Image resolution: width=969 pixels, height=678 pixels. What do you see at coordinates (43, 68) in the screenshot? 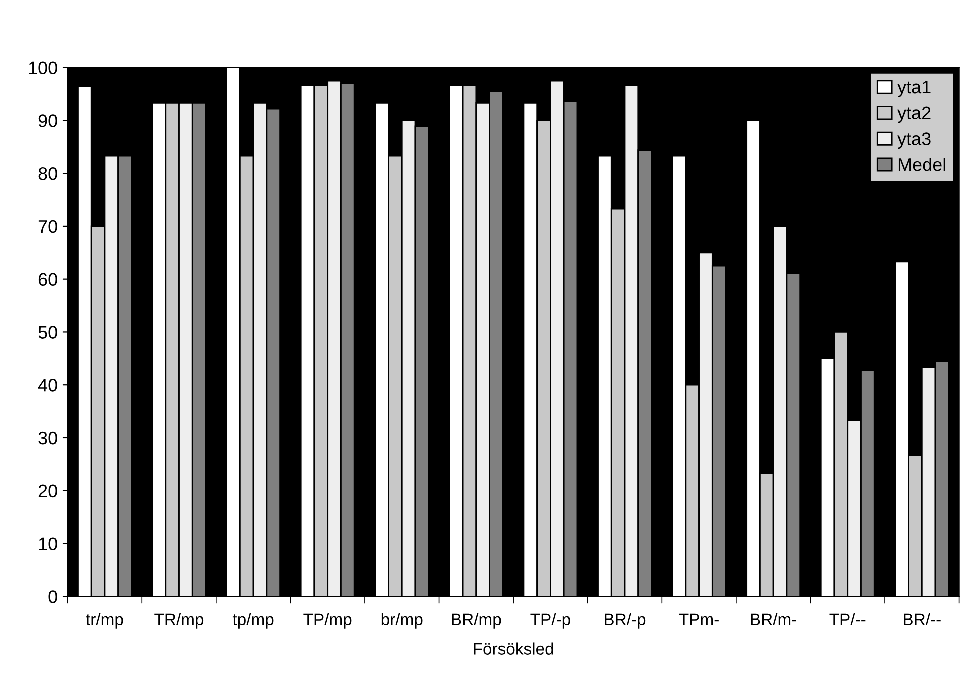
I see `y-tick-label: 100` at bounding box center [43, 68].